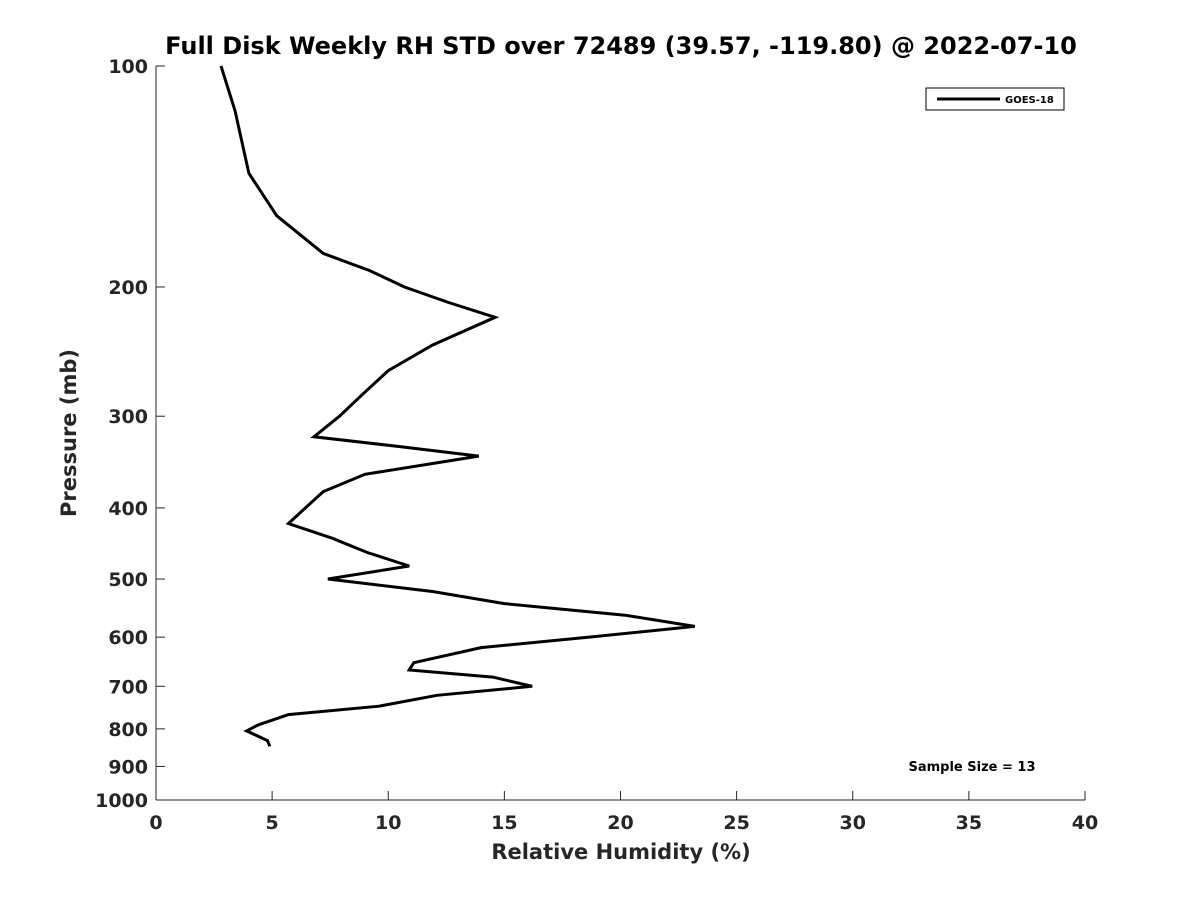 The image size is (1200, 900). I want to click on y-tick-label: 800, so click(128, 730).